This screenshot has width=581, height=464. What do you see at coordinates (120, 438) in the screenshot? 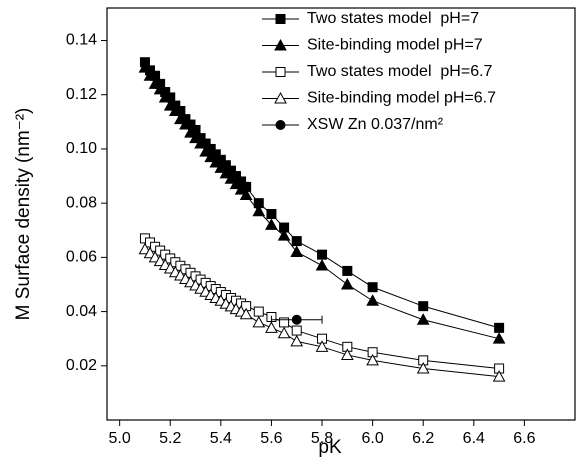
I see `x-tick-label: 5.0` at bounding box center [120, 438].